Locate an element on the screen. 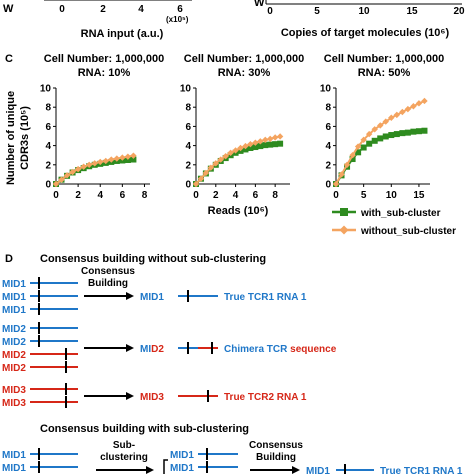 Image resolution: width=474 pixels, height=474 pixels. mid1-read-group: MID1 MID1 MID1 is located at coordinates (40, 296).